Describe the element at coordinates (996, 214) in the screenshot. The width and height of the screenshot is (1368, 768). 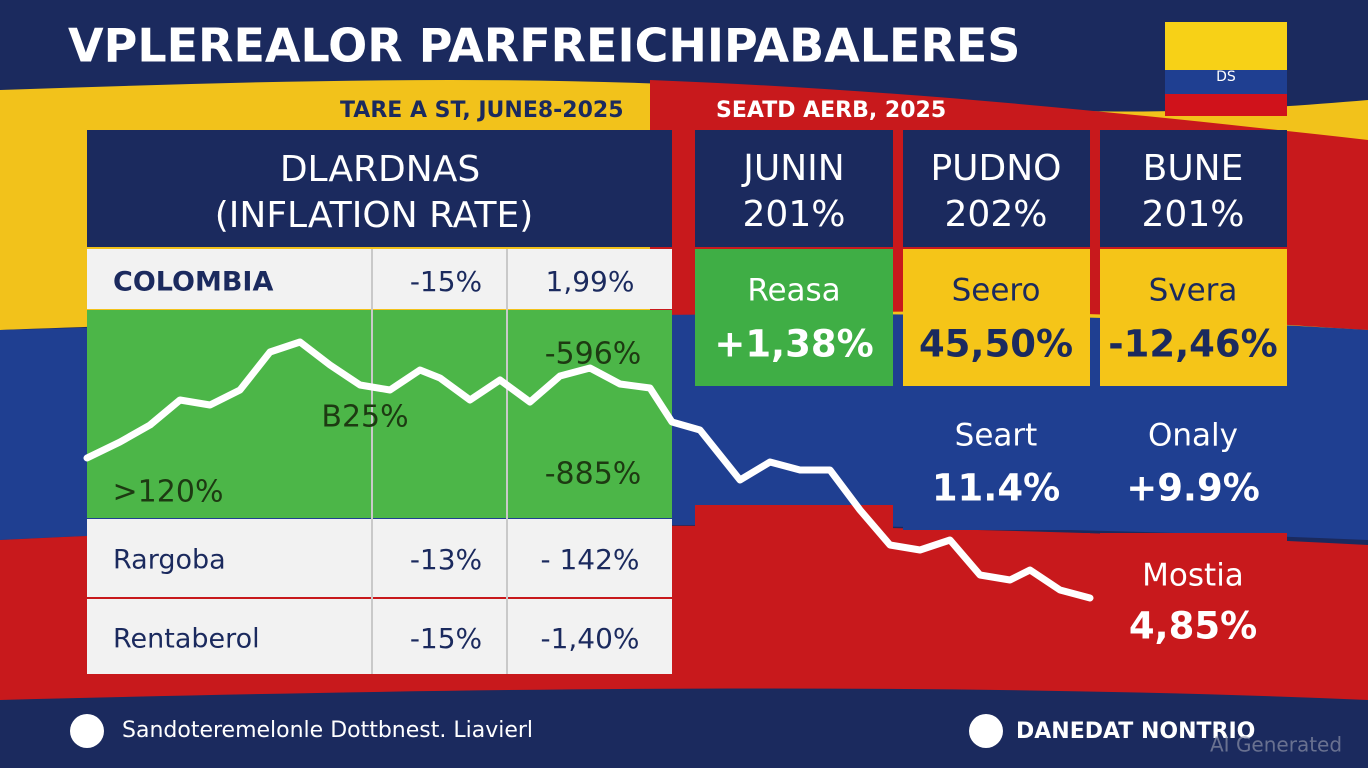
I see `column-subtitle: 202%` at that location.